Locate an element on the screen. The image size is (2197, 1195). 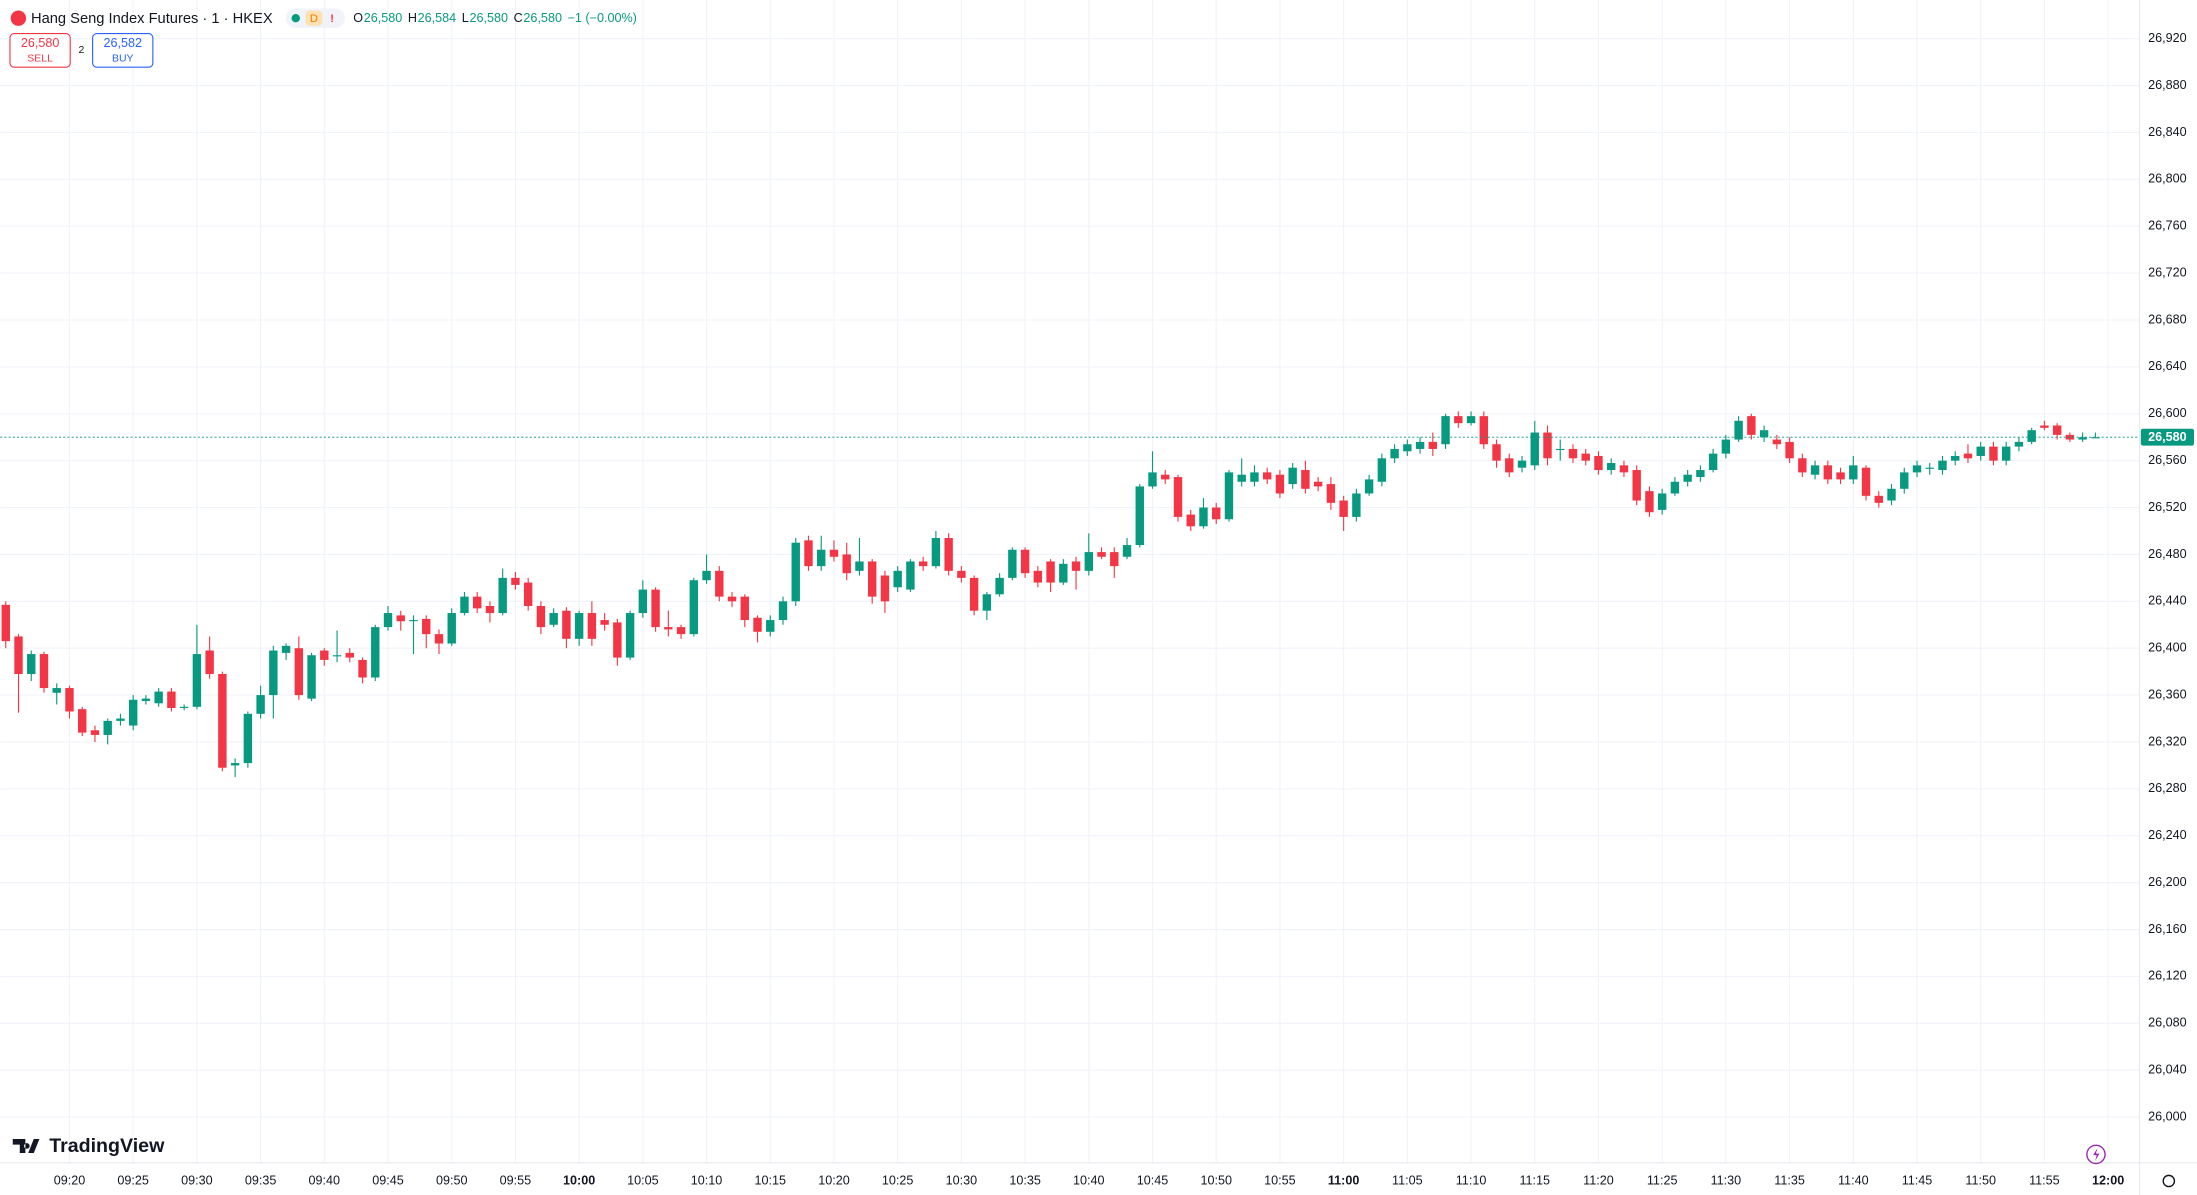
change-value: −1 (−0.00%) is located at coordinates (602, 18).